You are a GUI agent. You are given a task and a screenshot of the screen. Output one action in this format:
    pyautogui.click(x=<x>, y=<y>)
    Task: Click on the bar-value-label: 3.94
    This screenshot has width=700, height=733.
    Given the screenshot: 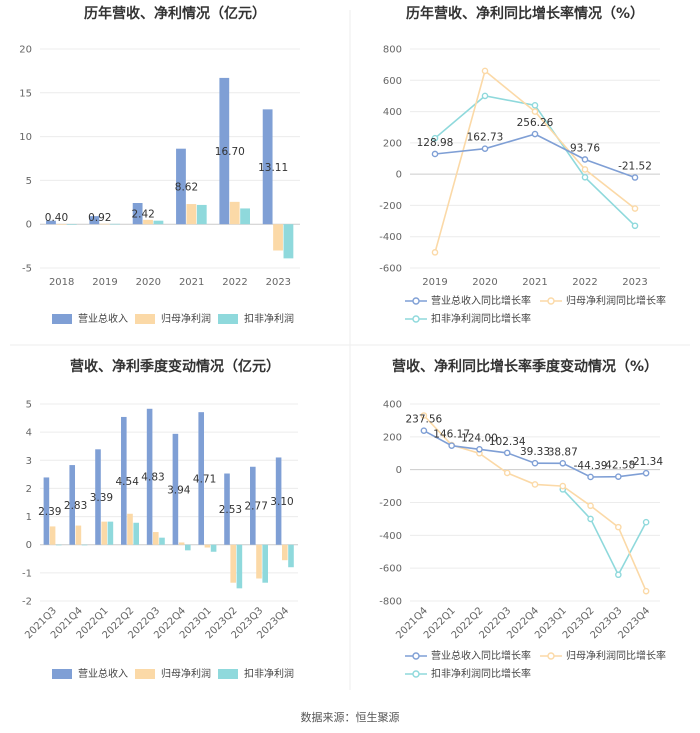 What is the action you would take?
    pyautogui.click(x=179, y=490)
    